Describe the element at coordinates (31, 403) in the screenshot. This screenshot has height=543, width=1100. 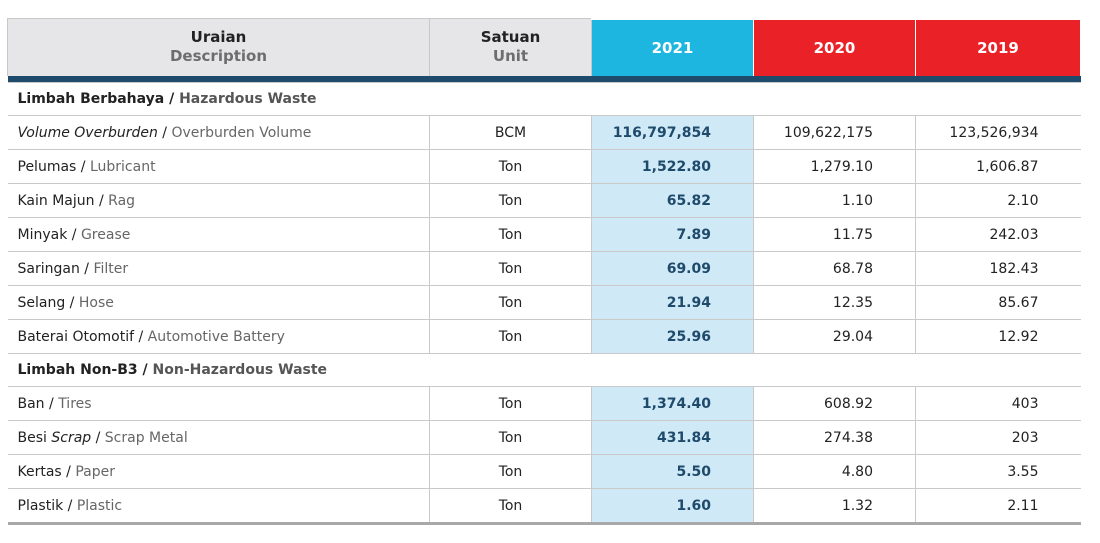
I see `row-name-id: Ban` at that location.